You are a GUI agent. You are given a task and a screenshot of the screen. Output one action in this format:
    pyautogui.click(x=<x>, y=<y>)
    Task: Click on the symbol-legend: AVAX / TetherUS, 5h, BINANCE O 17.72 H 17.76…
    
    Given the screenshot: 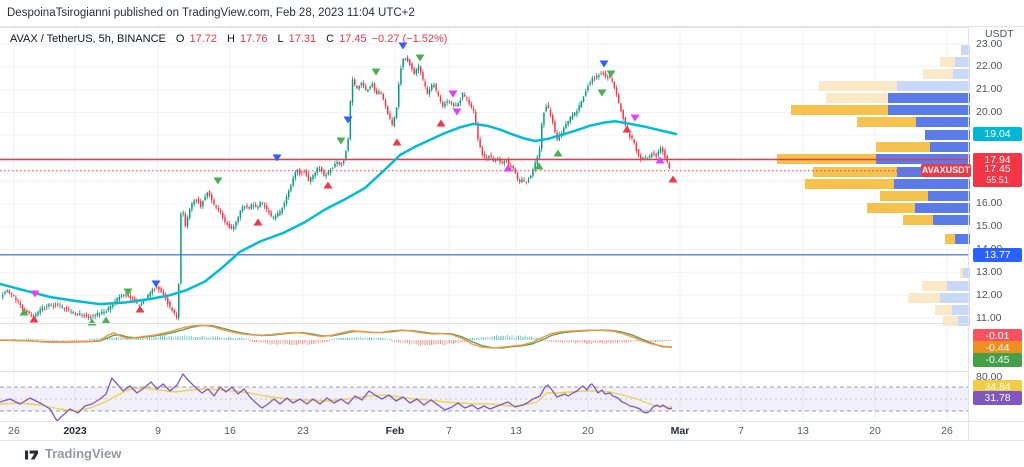 What is the action you would take?
    pyautogui.click(x=228, y=39)
    